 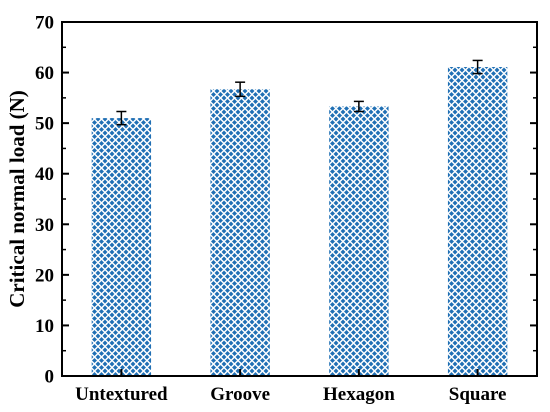 What do you see at coordinates (359, 241) in the screenshot?
I see `bar-hexagon` at bounding box center [359, 241].